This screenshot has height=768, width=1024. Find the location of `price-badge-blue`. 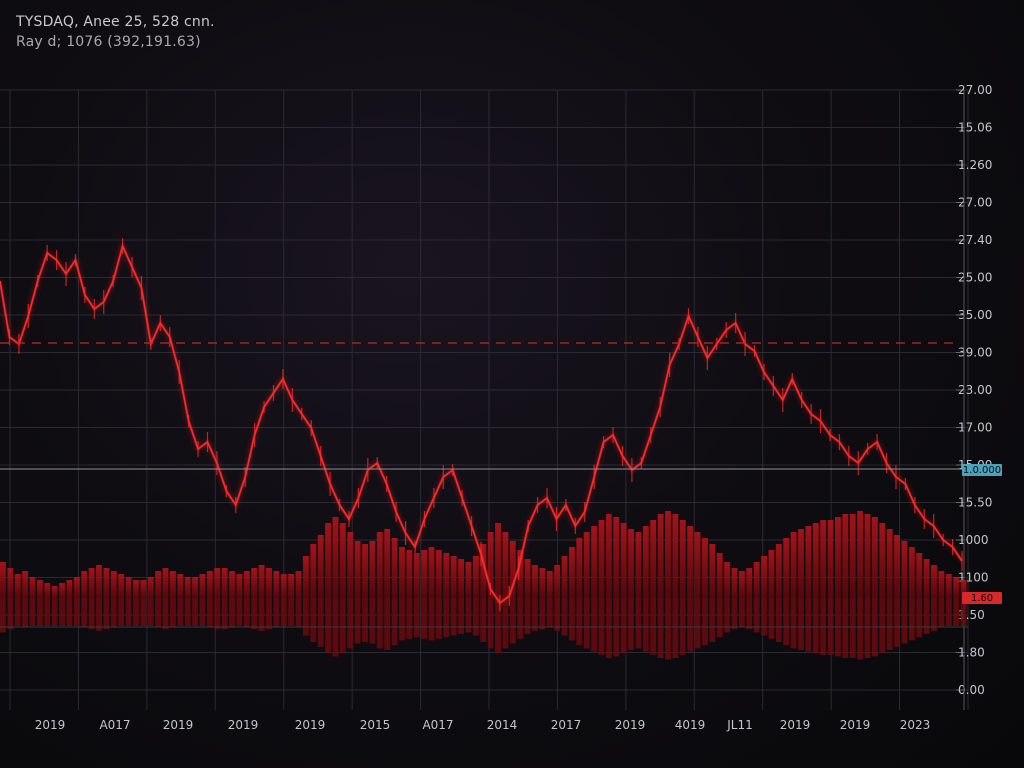

price-badge-blue is located at coordinates (982, 470).